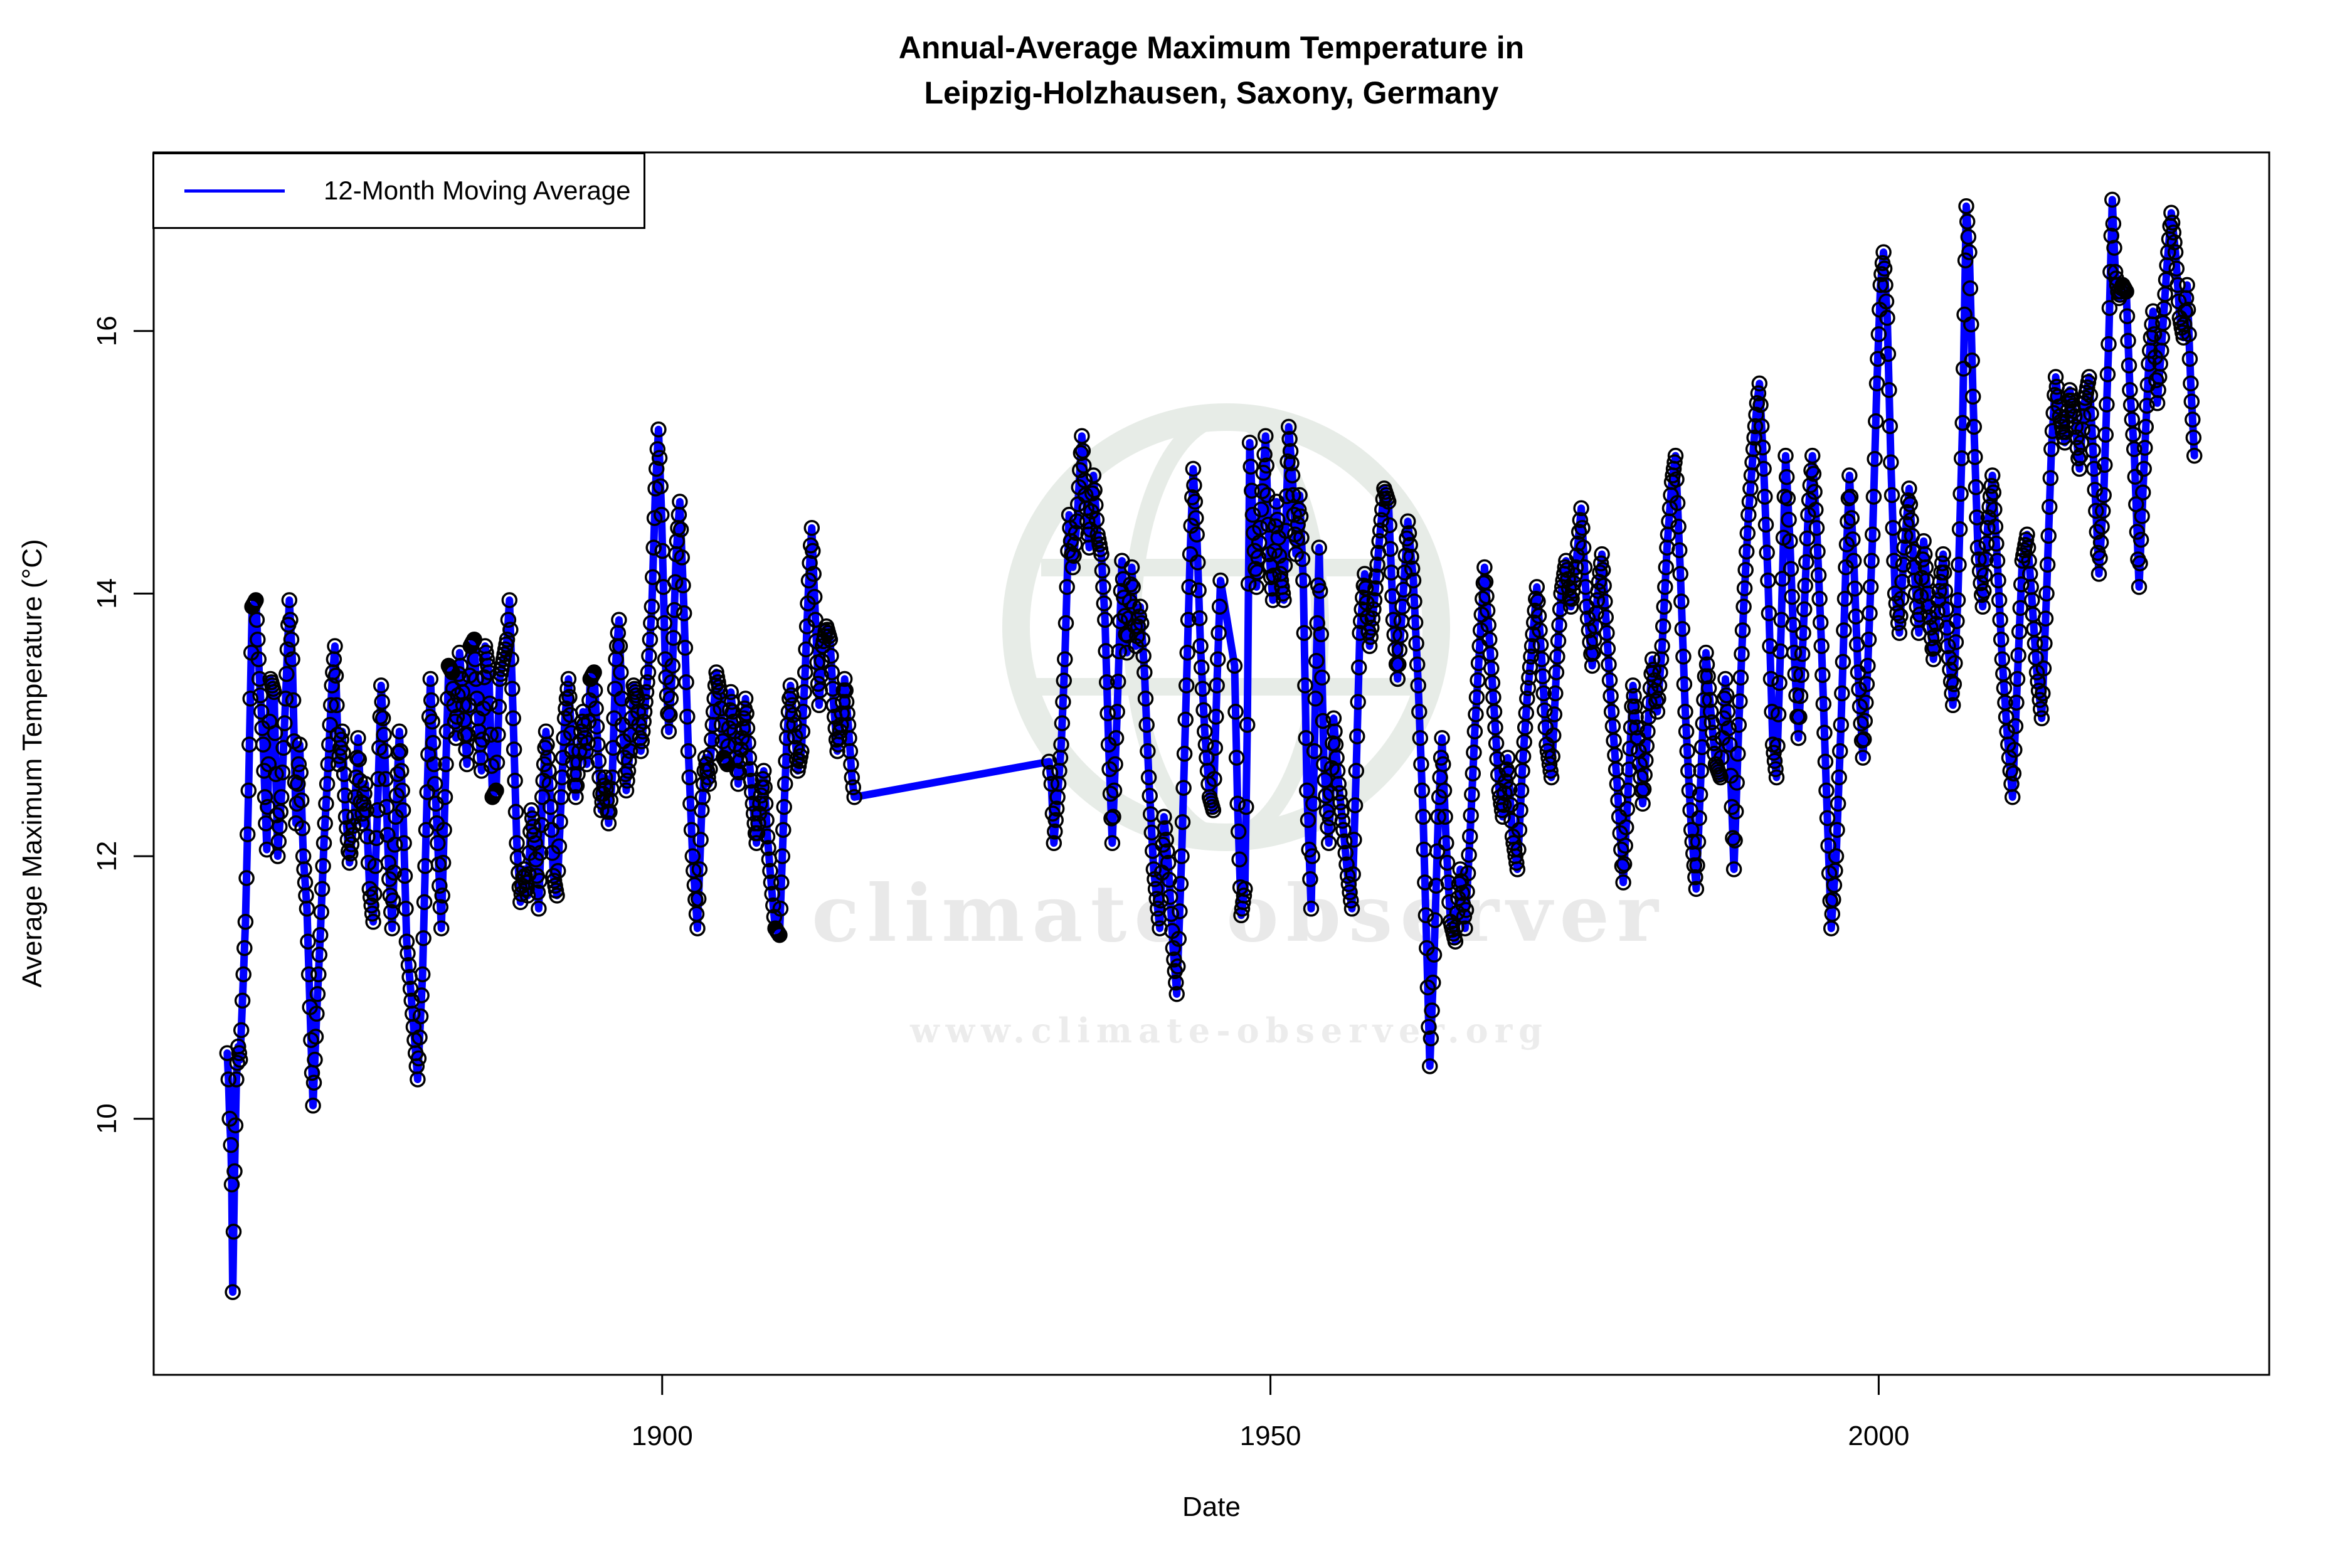 This screenshot has height=1568, width=2352. What do you see at coordinates (1211, 47) in the screenshot?
I see `title-line-1: Annual-Average Maximum Temperature in` at bounding box center [1211, 47].